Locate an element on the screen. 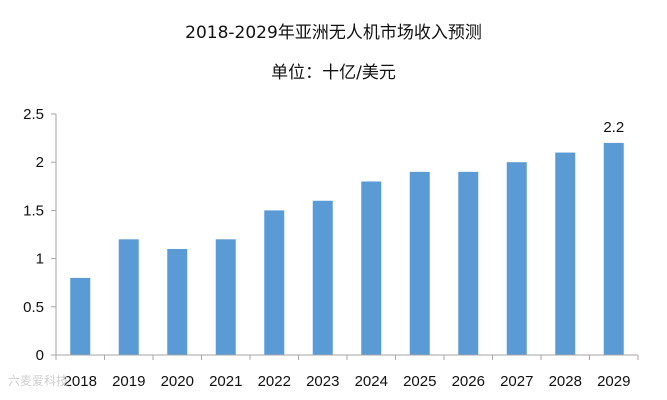 The image size is (667, 400). y-tick-label: 1.5 is located at coordinates (33, 210).